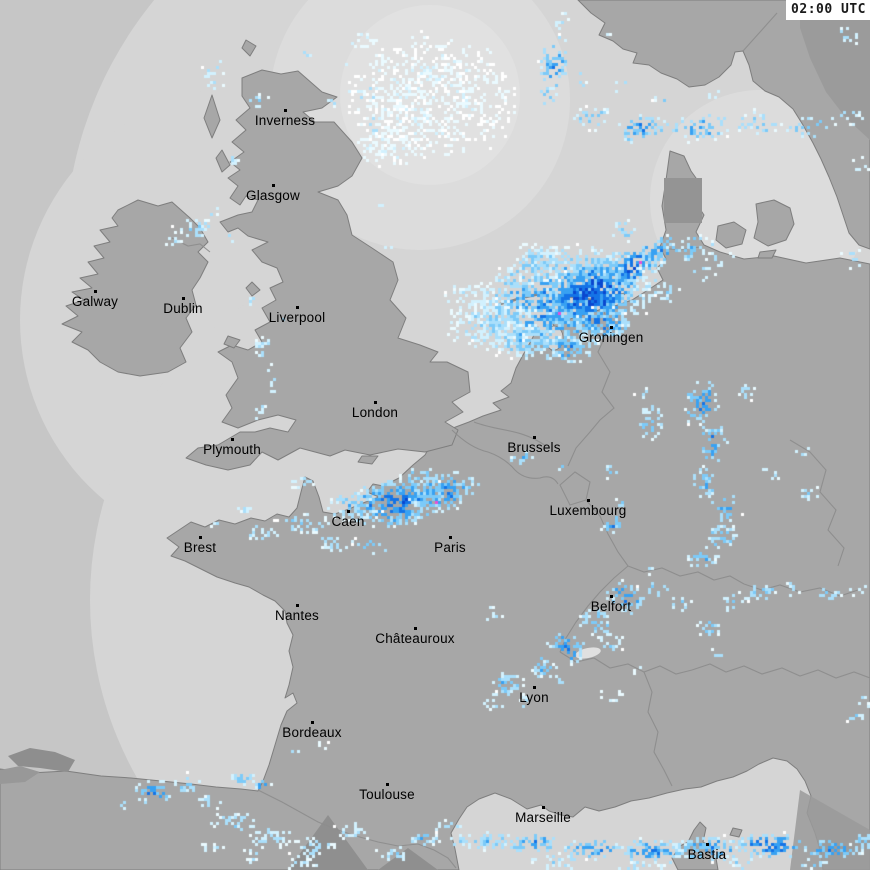 The width and height of the screenshot is (870, 870). Describe the element at coordinates (312, 732) in the screenshot. I see `city-label: Bordeaux` at that location.